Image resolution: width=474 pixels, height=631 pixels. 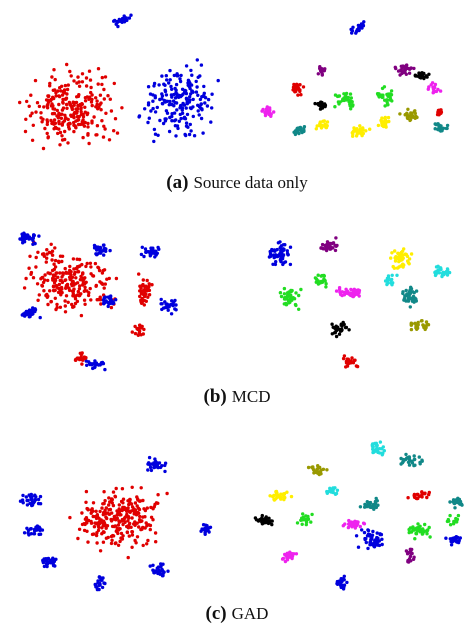 I want to click on caption-a: (a) Source data only, so click(x=237, y=183).